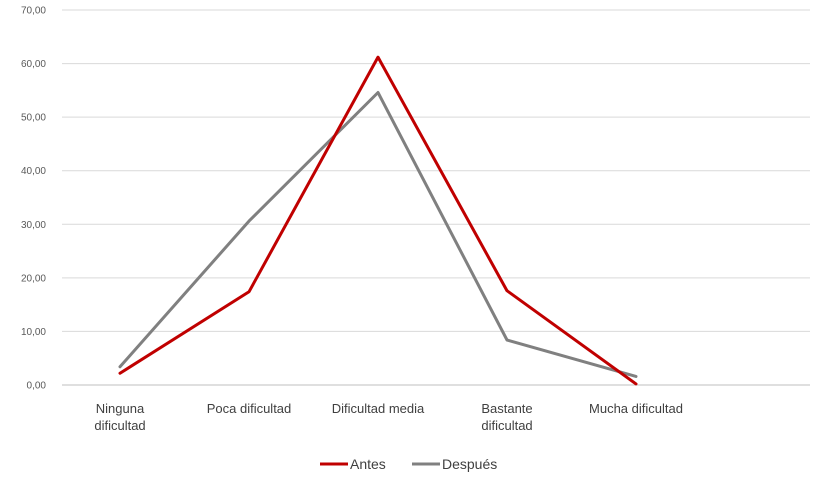 The height and width of the screenshot is (477, 824). I want to click on y-tick-label: 0,00, so click(37, 386).